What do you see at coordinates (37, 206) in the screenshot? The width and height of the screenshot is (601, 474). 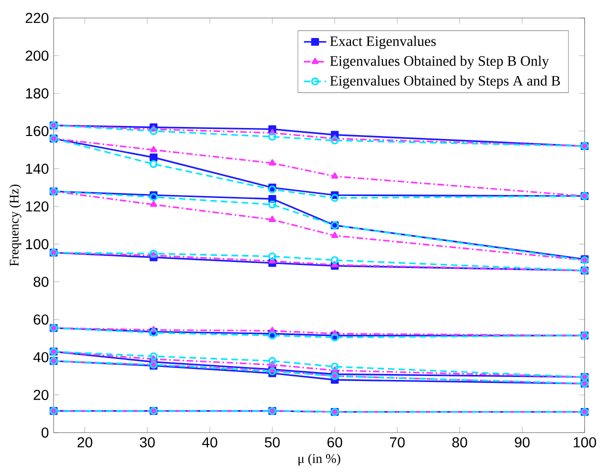 I see `y-tick-label: 120` at bounding box center [37, 206].